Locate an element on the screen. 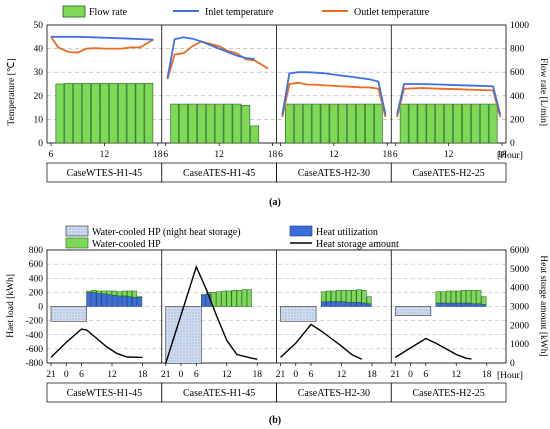 The width and height of the screenshot is (550, 429). b-left-axis-title: Haet load [kWh] is located at coordinates (11, 306).